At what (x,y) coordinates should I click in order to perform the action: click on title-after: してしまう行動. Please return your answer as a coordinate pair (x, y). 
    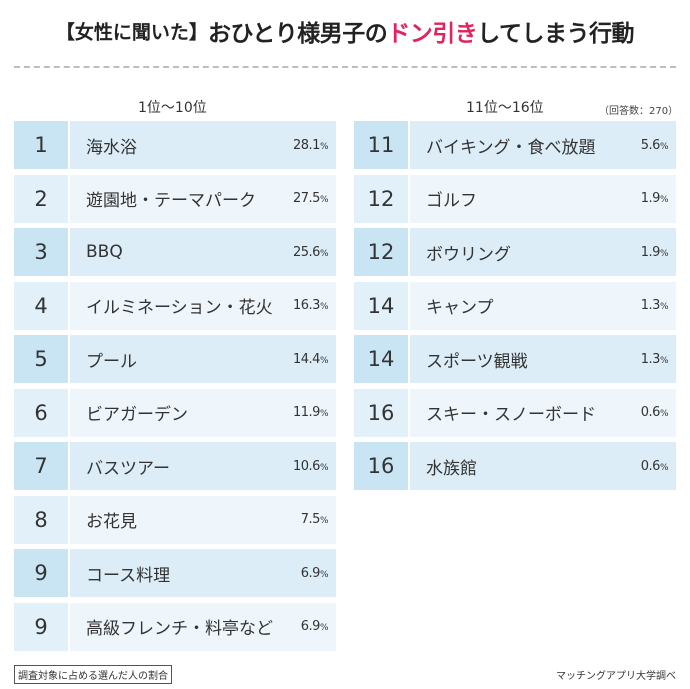
    Looking at the image, I should click on (556, 34).